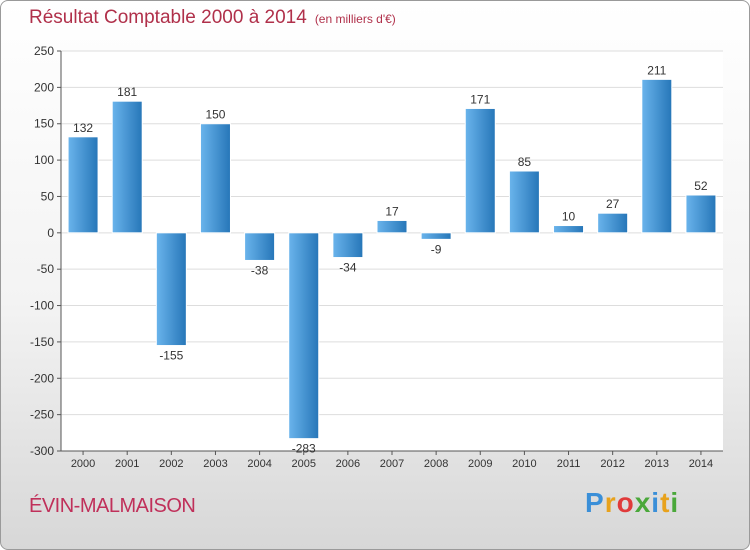  I want to click on y-tick-label: -100, so click(42, 306).